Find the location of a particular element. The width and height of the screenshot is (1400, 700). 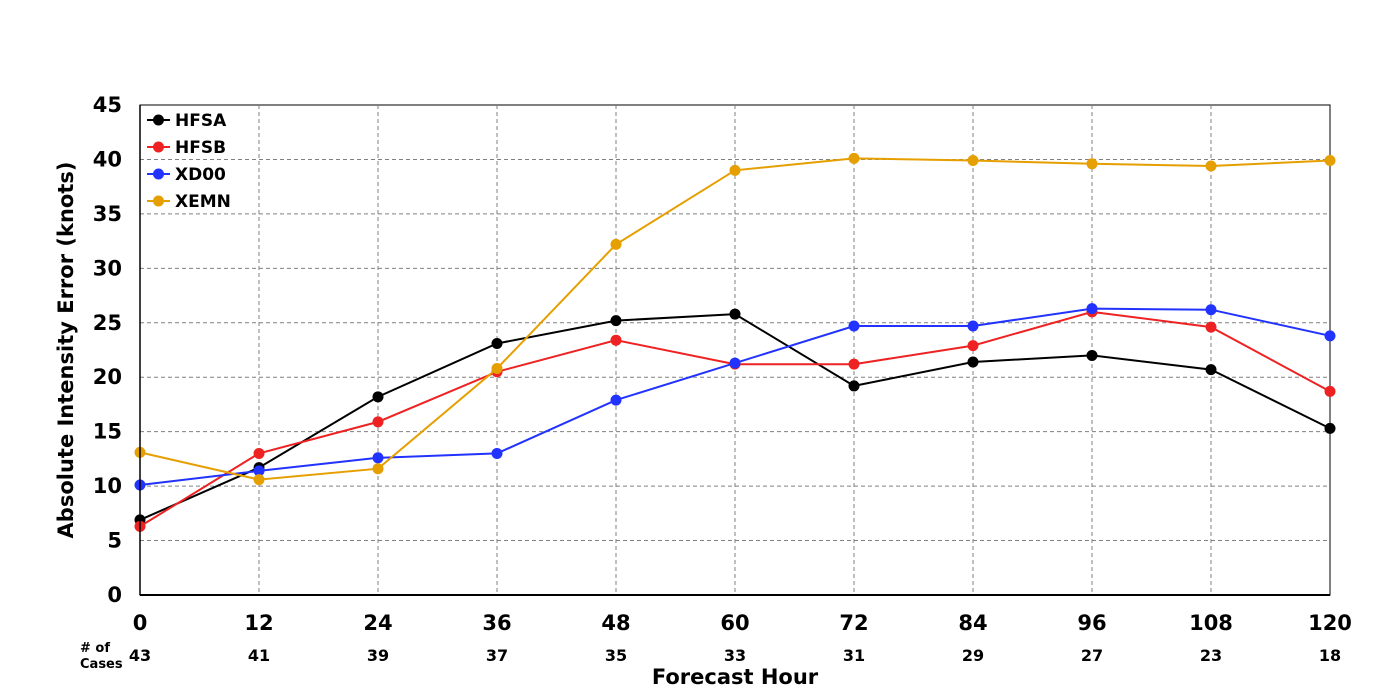

case-count-row: # of Cases 43 41 39 37 35 33 31 29 27 23 18 is located at coordinates (710, 656).